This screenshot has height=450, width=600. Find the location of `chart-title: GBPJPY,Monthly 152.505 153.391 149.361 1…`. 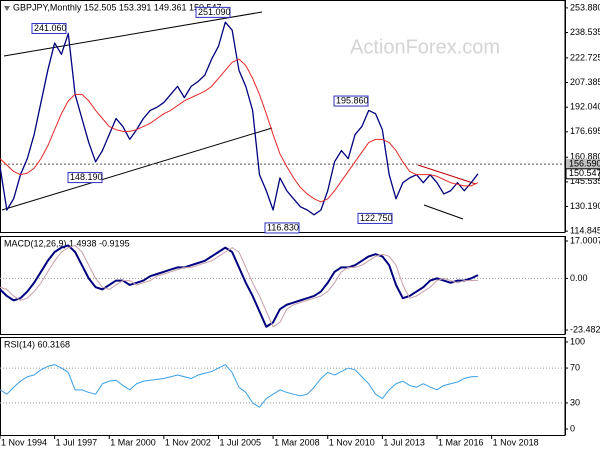

chart-title: GBPJPY,Monthly 152.505 153.391 149.361 1… is located at coordinates (117, 7).